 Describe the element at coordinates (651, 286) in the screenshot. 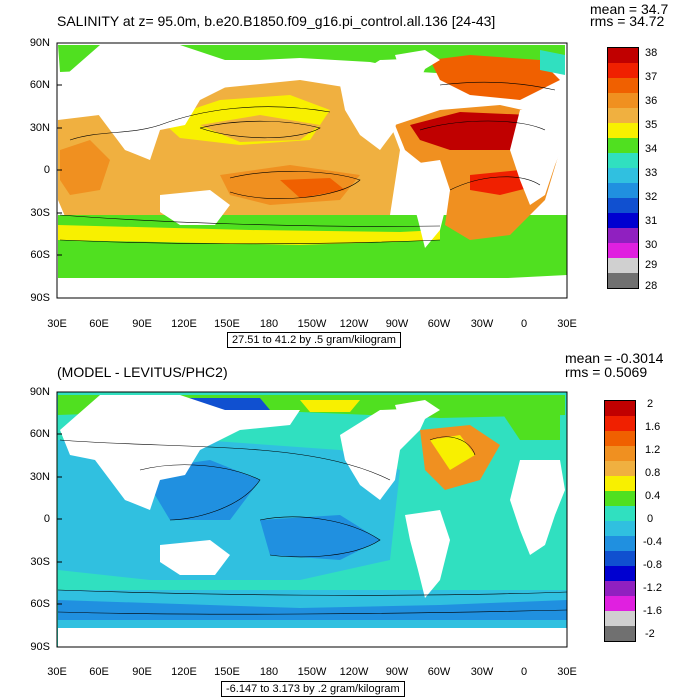

I see `top-colorbar-label: 28` at that location.